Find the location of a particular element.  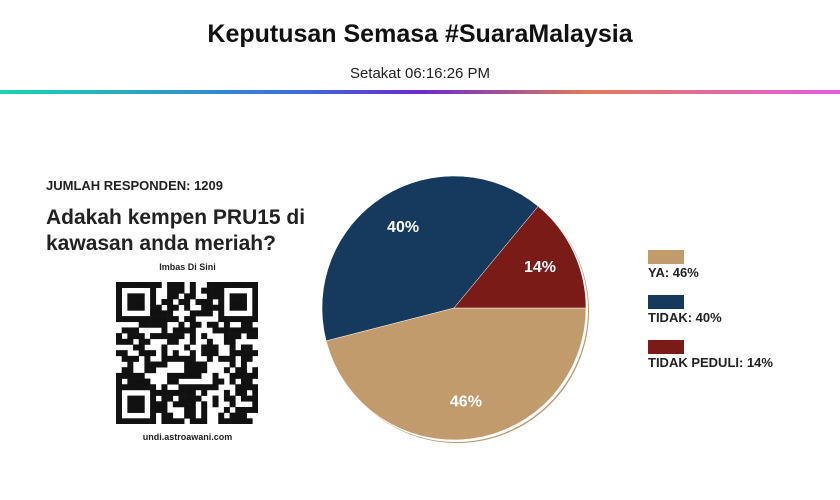

gradient-divider is located at coordinates (420, 92).